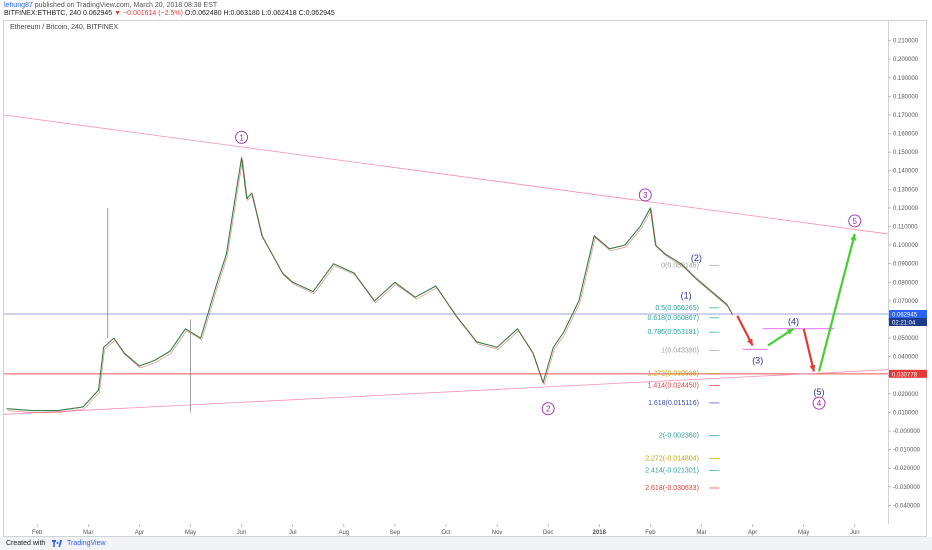 The image size is (932, 550). Describe the element at coordinates (906, 135) in the screenshot. I see `y-tick-label: 0.160000` at that location.